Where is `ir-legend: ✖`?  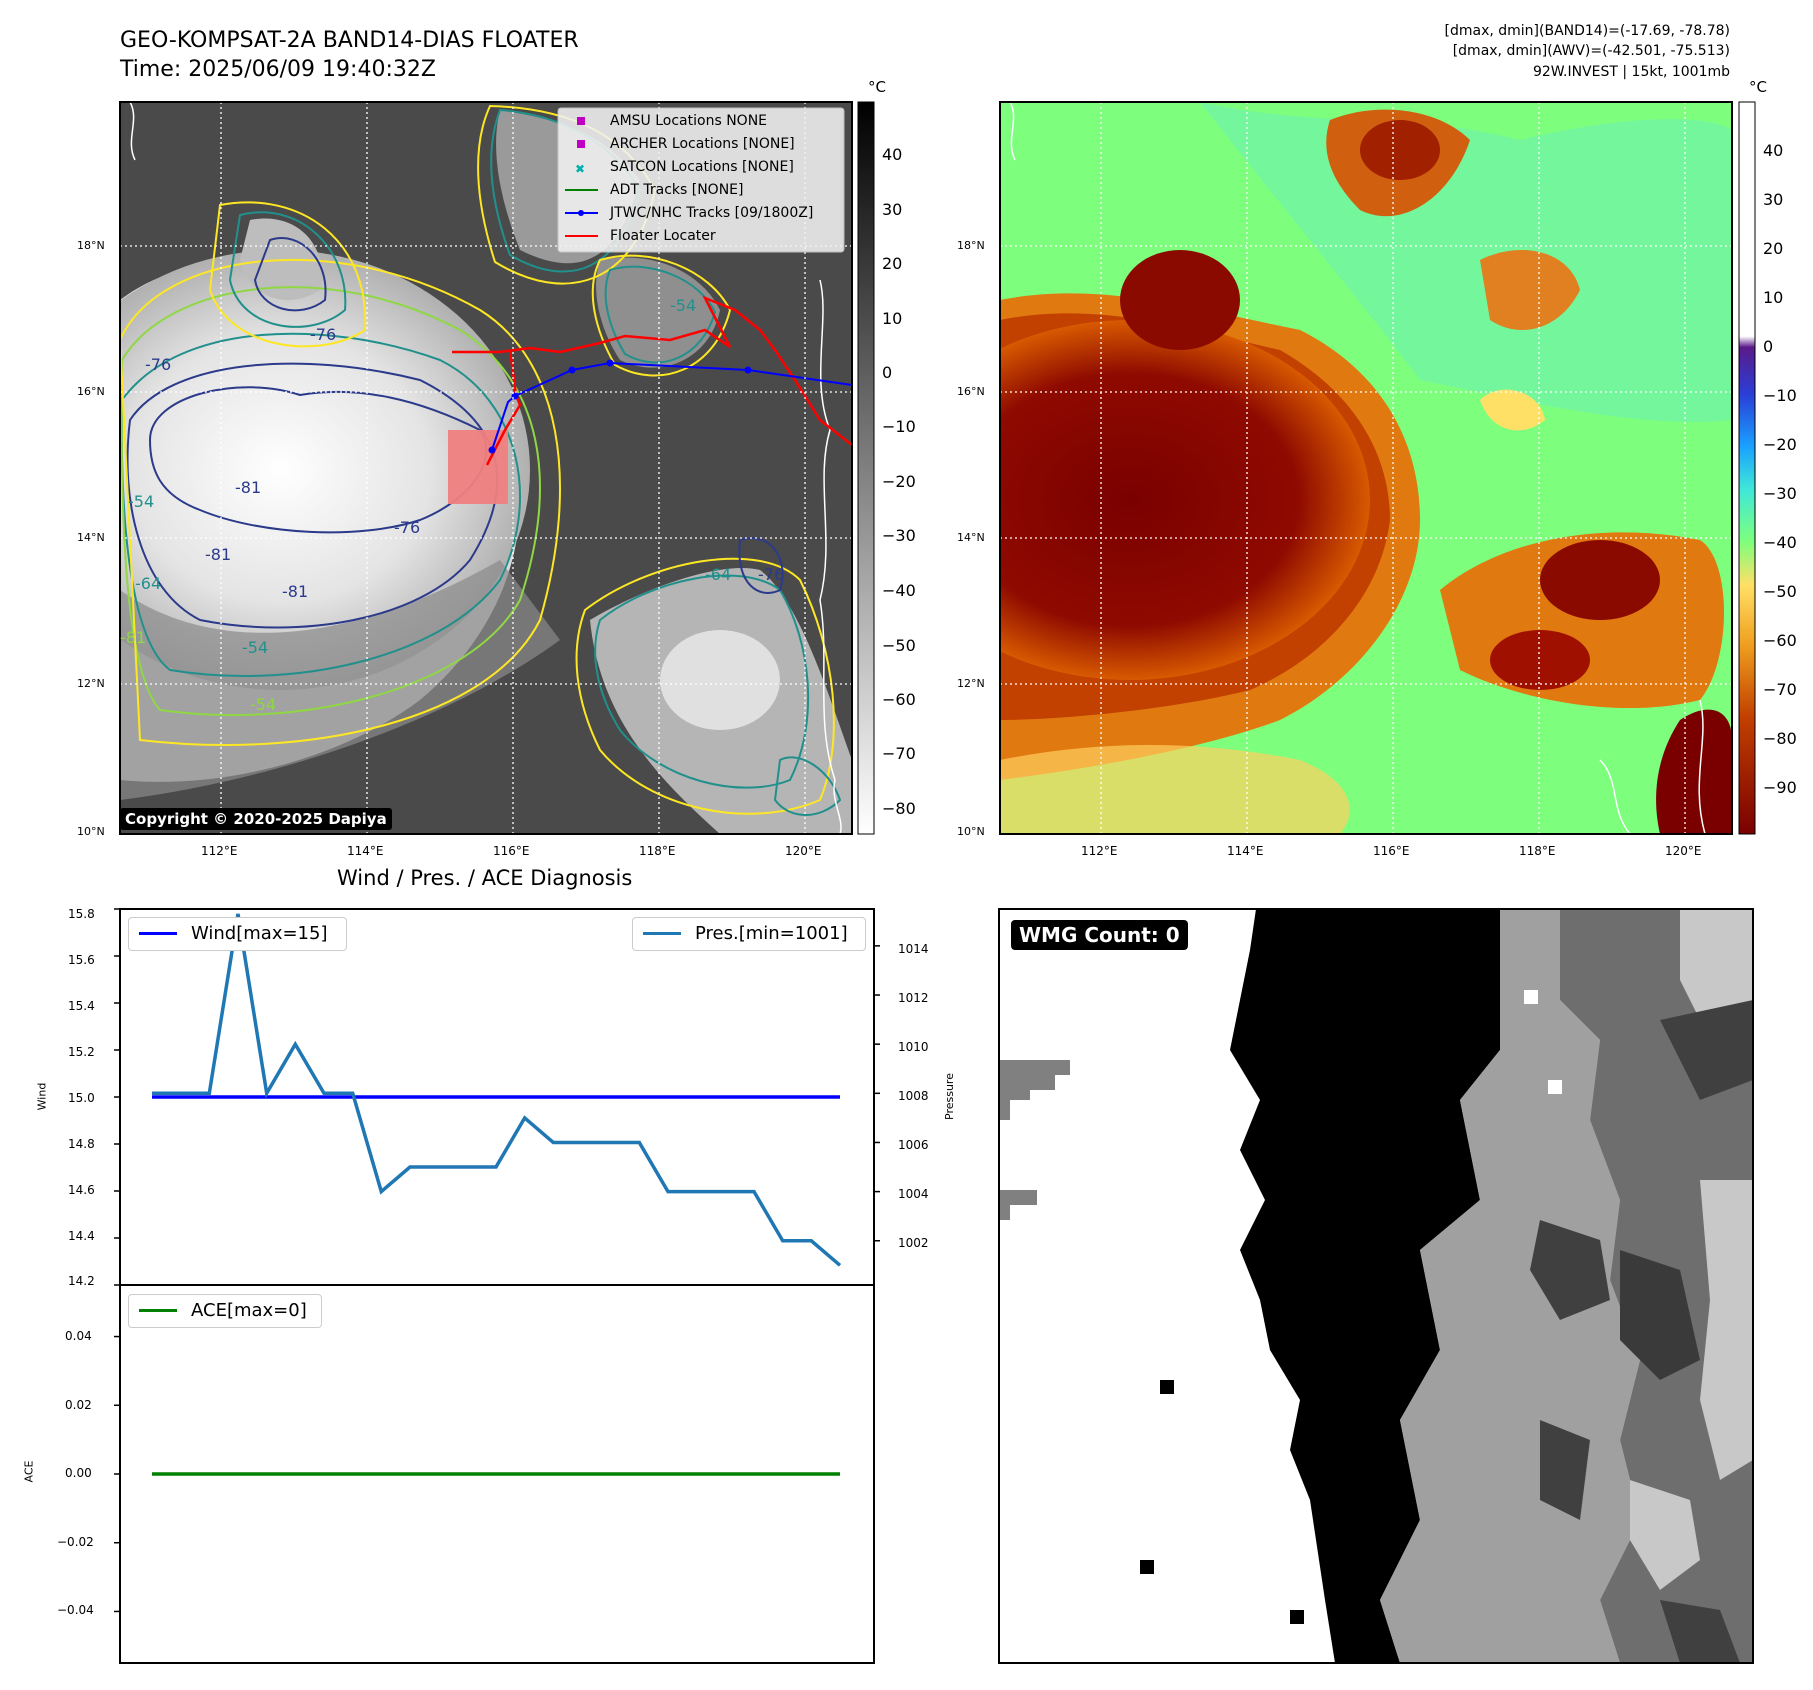
ir-legend: ✖ is located at coordinates (701, 180).